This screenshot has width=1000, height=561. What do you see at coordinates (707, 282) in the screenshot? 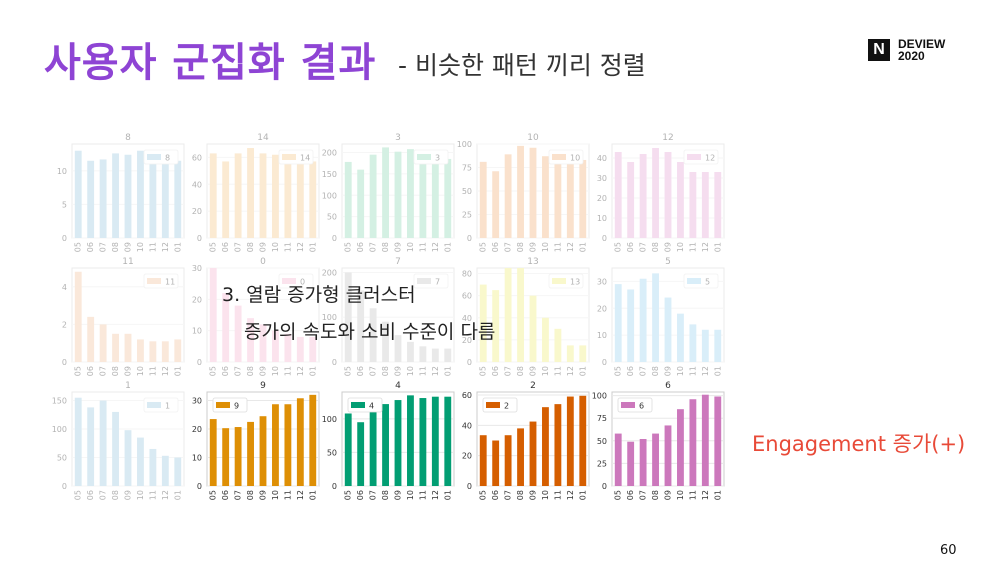
I see `legend-label: 5` at bounding box center [707, 282].